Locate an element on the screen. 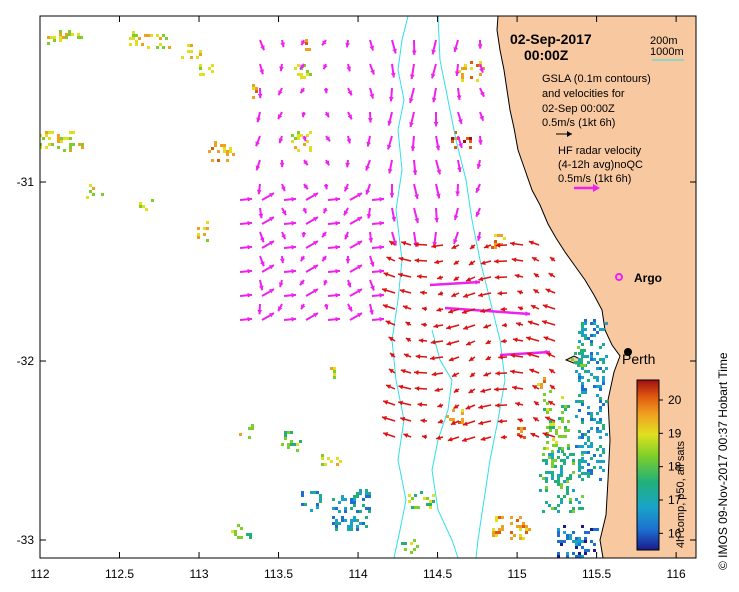 The width and height of the screenshot is (739, 592). argo-marker is located at coordinates (619, 277).